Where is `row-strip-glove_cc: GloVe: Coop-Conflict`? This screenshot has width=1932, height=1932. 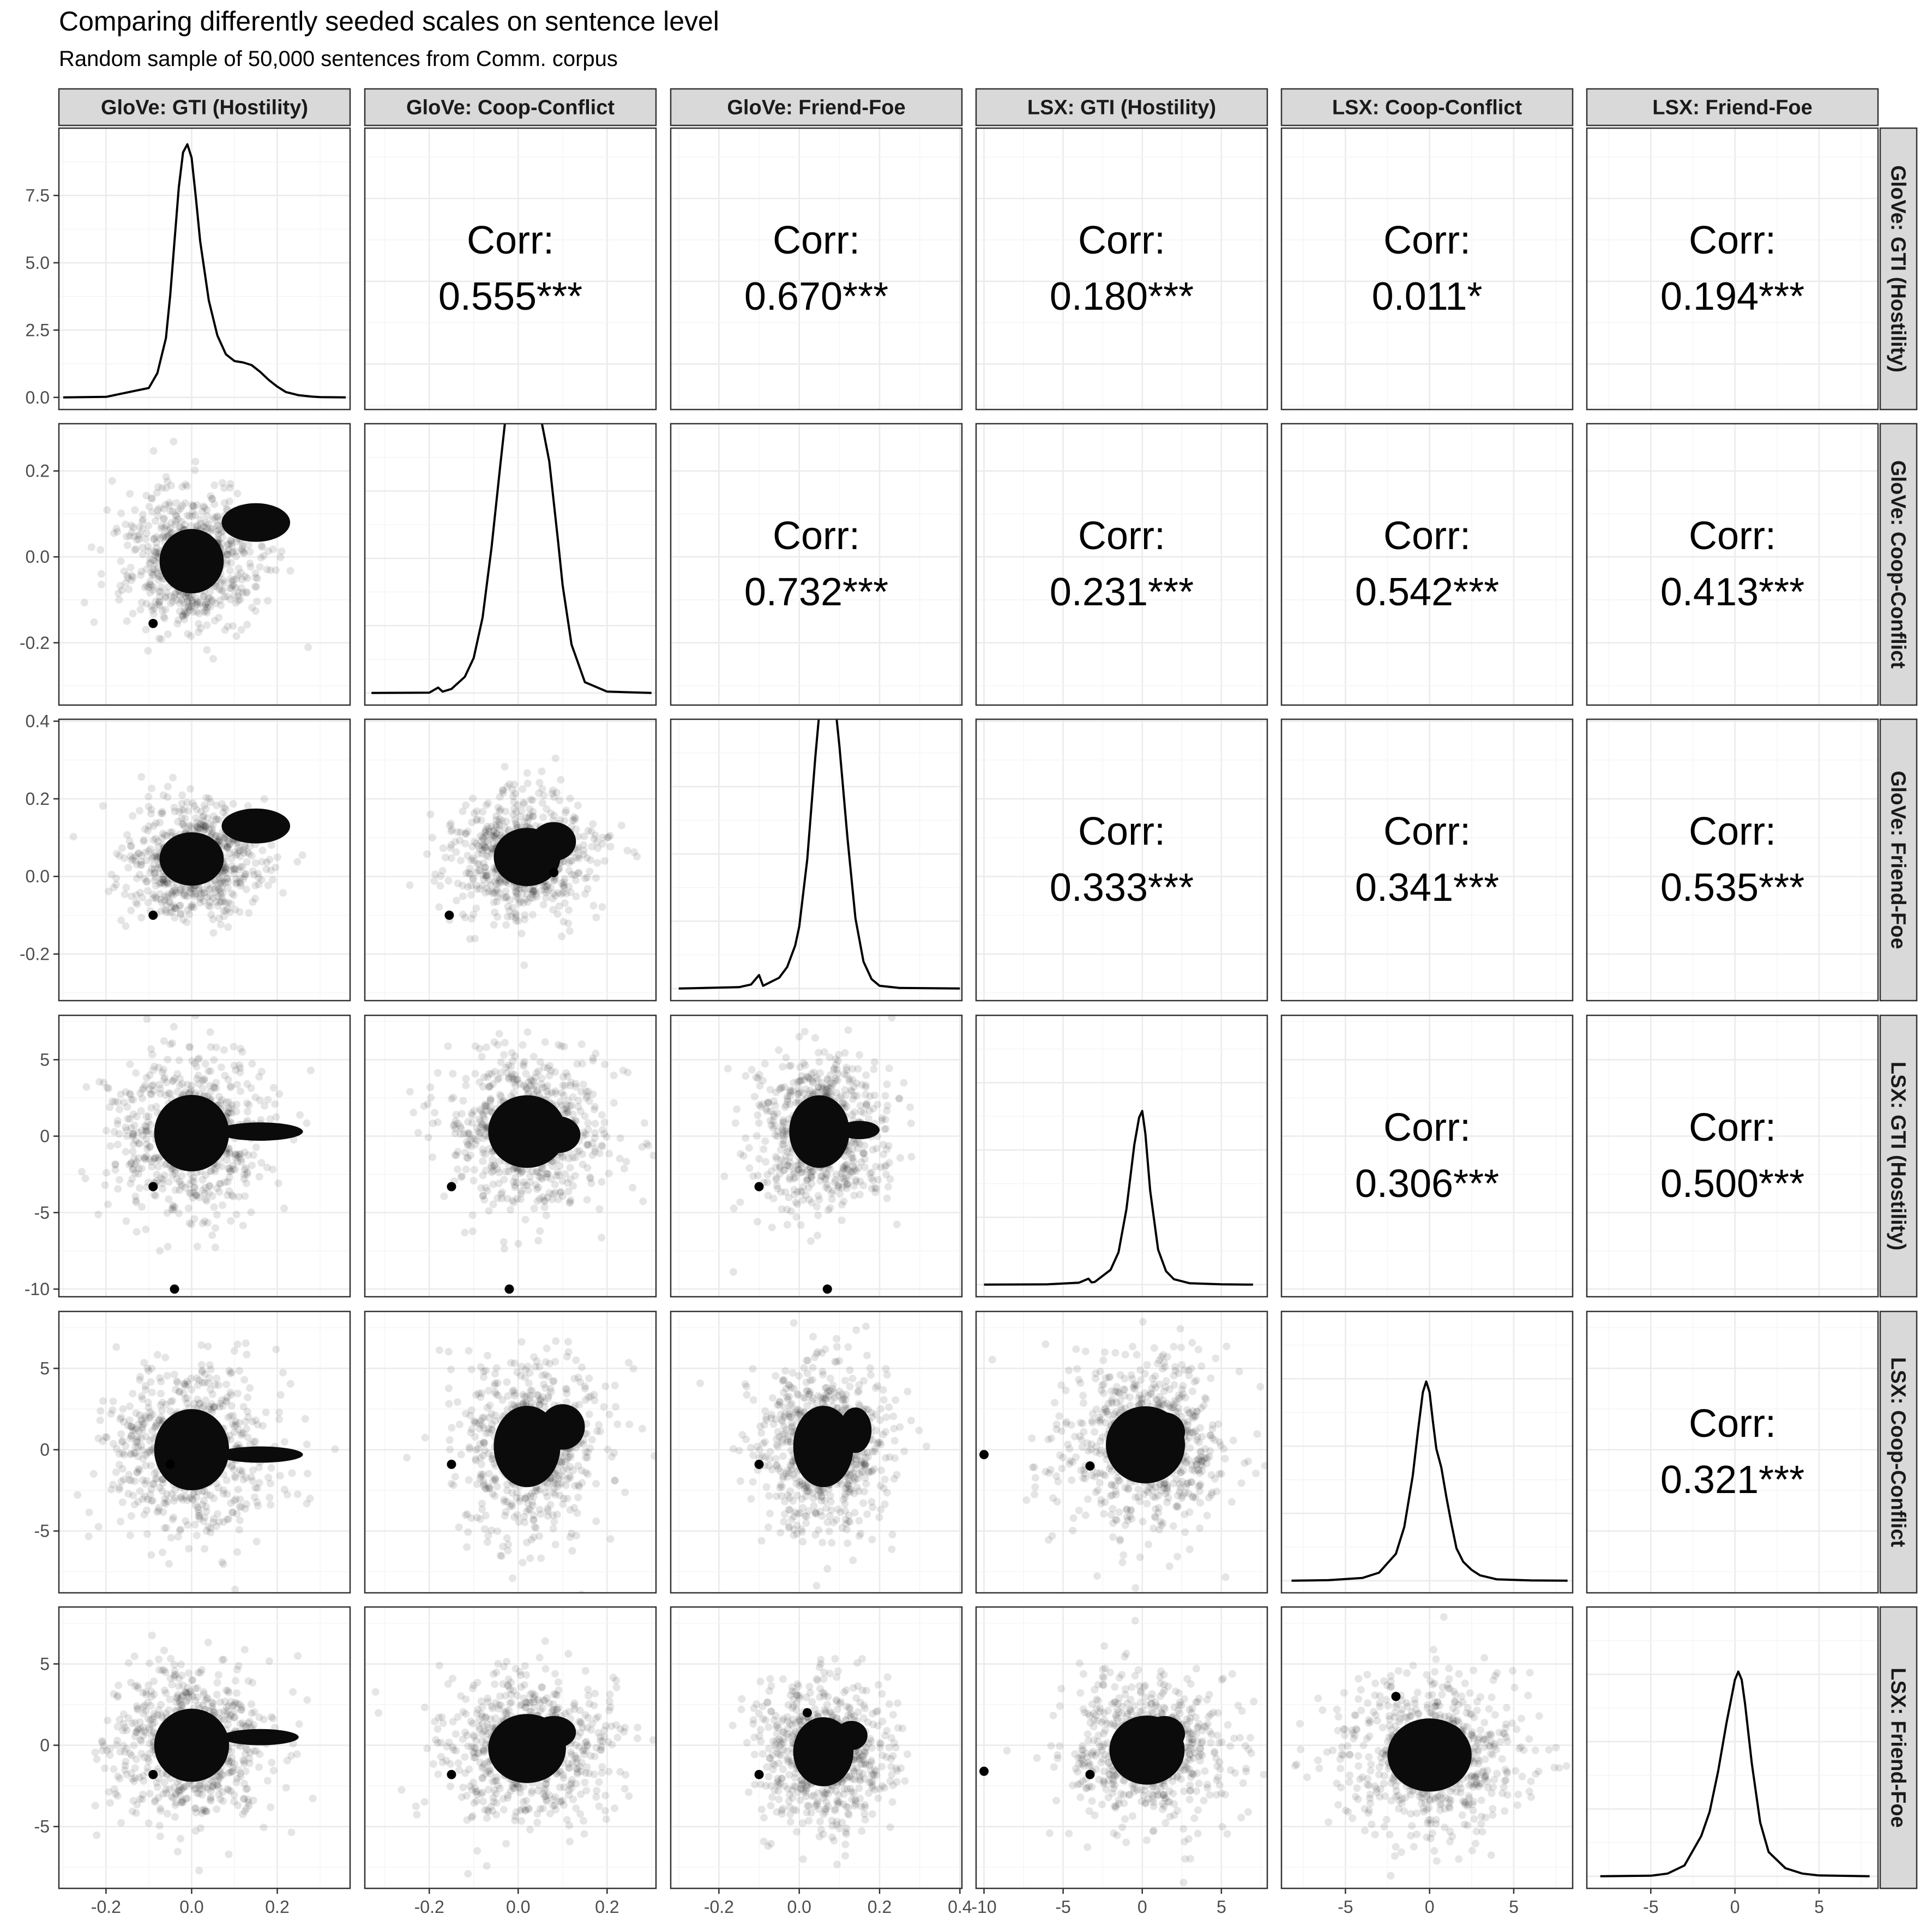
row-strip-glove_cc: GloVe: Coop-Conflict is located at coordinates (1898, 564).